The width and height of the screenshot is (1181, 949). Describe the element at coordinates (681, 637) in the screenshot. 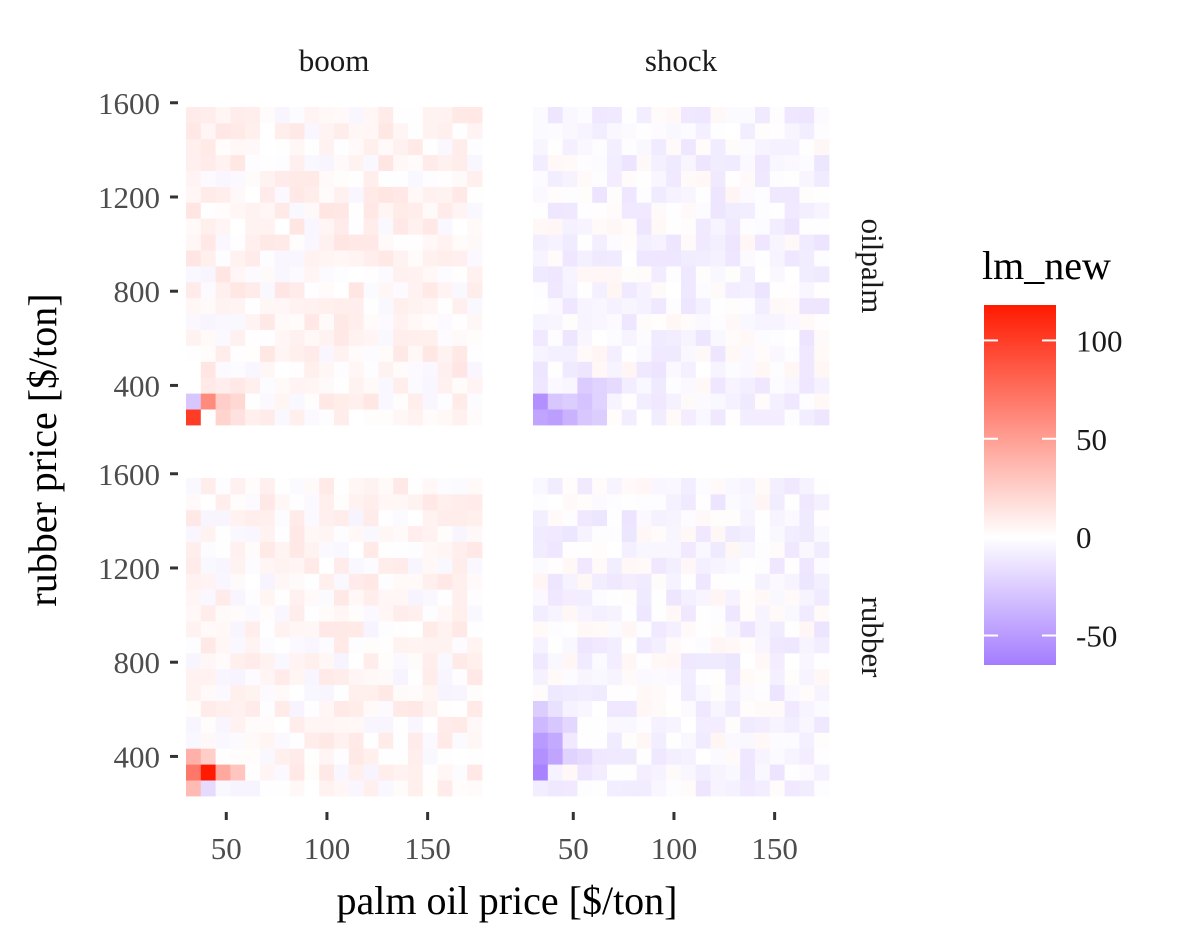

I see `panel-rubber-shock` at that location.